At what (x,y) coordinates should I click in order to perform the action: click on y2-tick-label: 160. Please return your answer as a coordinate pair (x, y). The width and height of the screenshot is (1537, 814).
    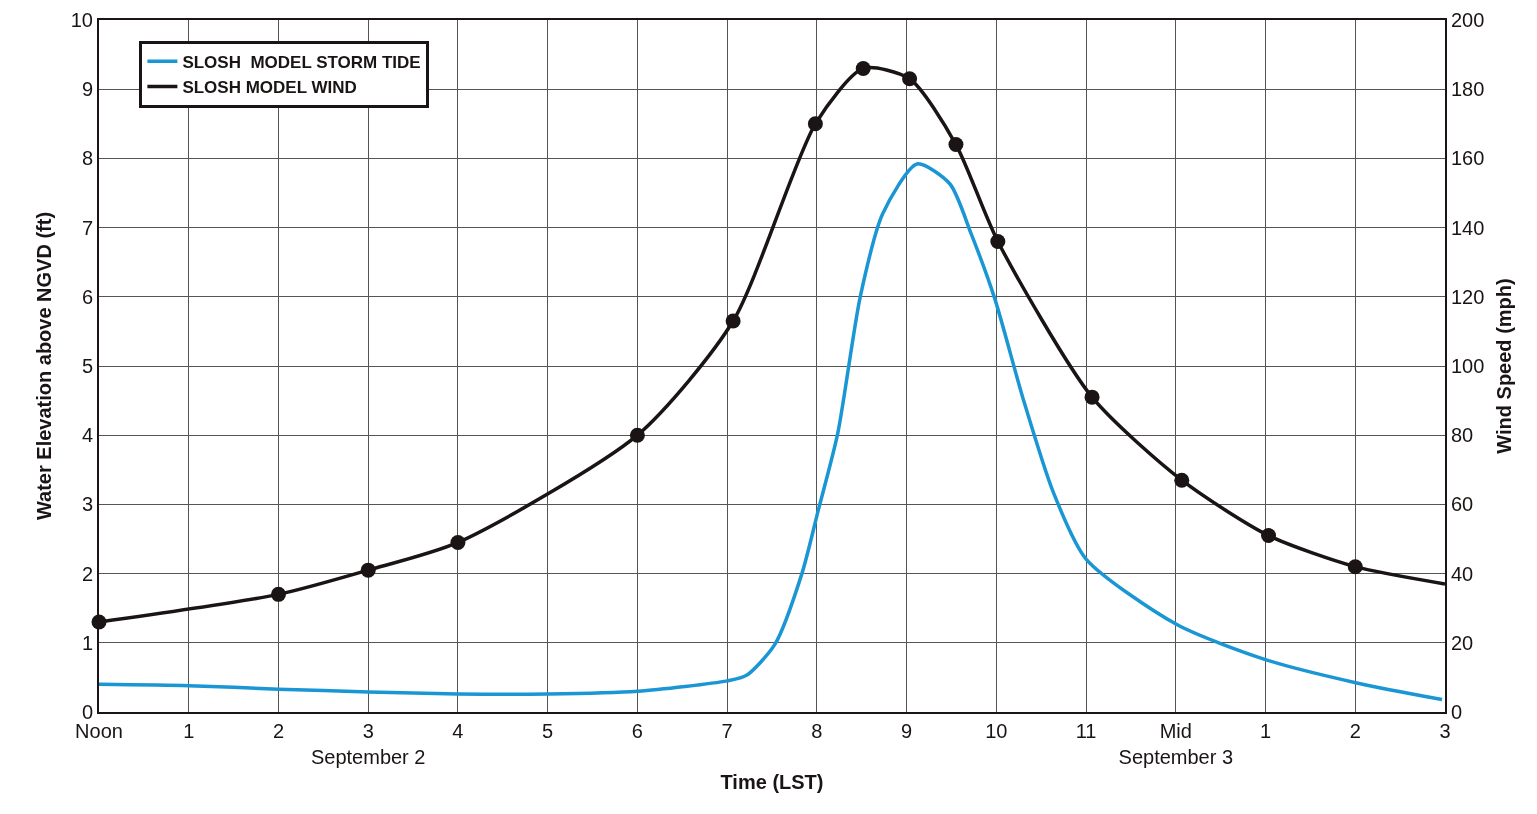
    Looking at the image, I should click on (1468, 158).